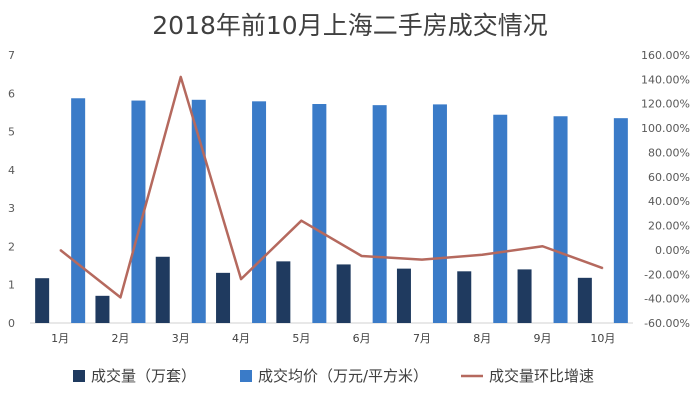  I want to click on y-right-tick-label: 80.00%, so click(669, 152).